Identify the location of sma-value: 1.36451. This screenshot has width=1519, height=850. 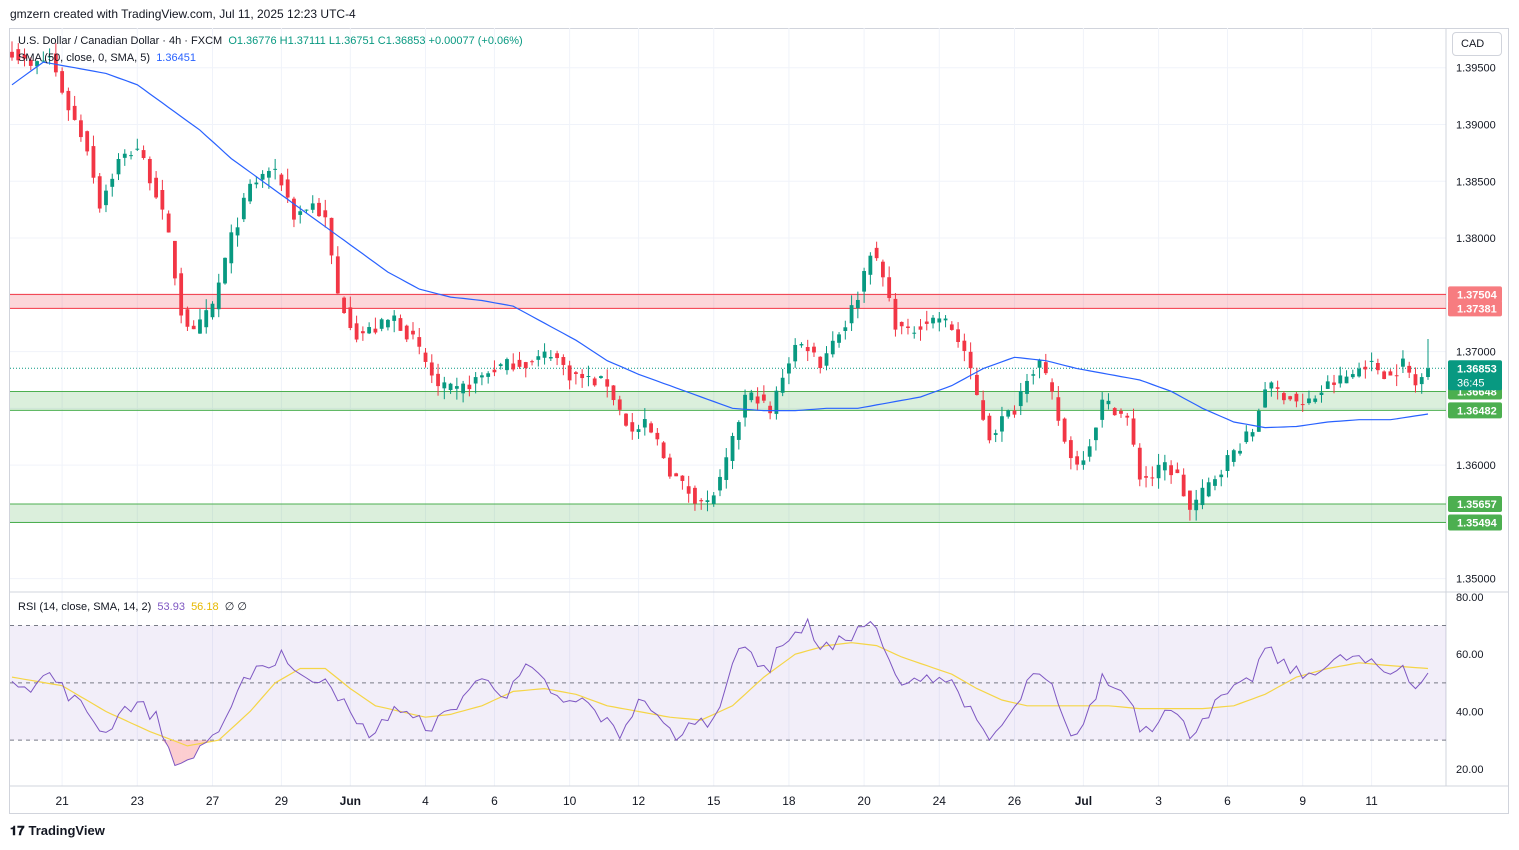
(176, 58).